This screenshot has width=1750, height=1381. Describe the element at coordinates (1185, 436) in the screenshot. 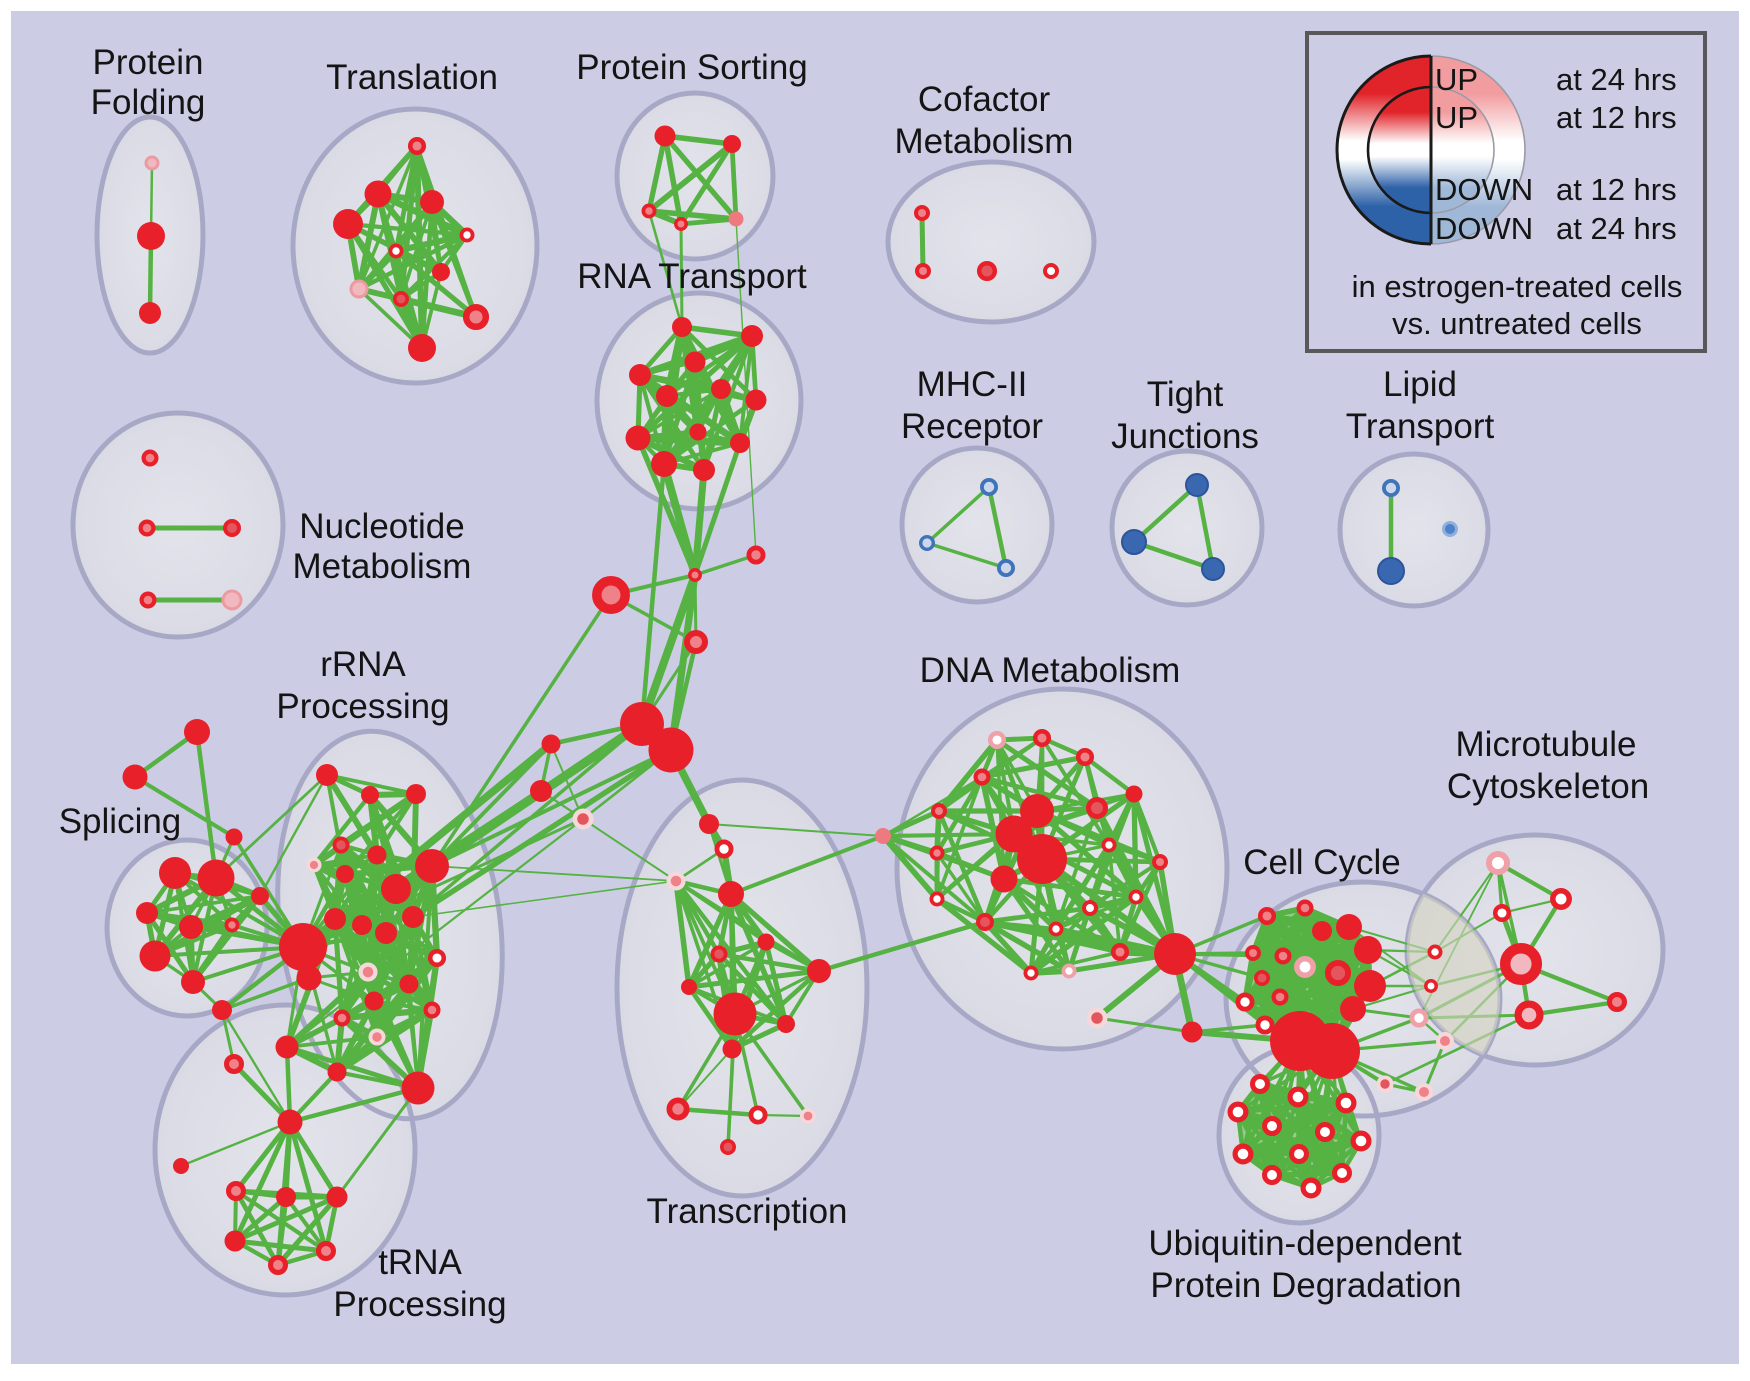

I see `svg-text: Junctions` at that location.